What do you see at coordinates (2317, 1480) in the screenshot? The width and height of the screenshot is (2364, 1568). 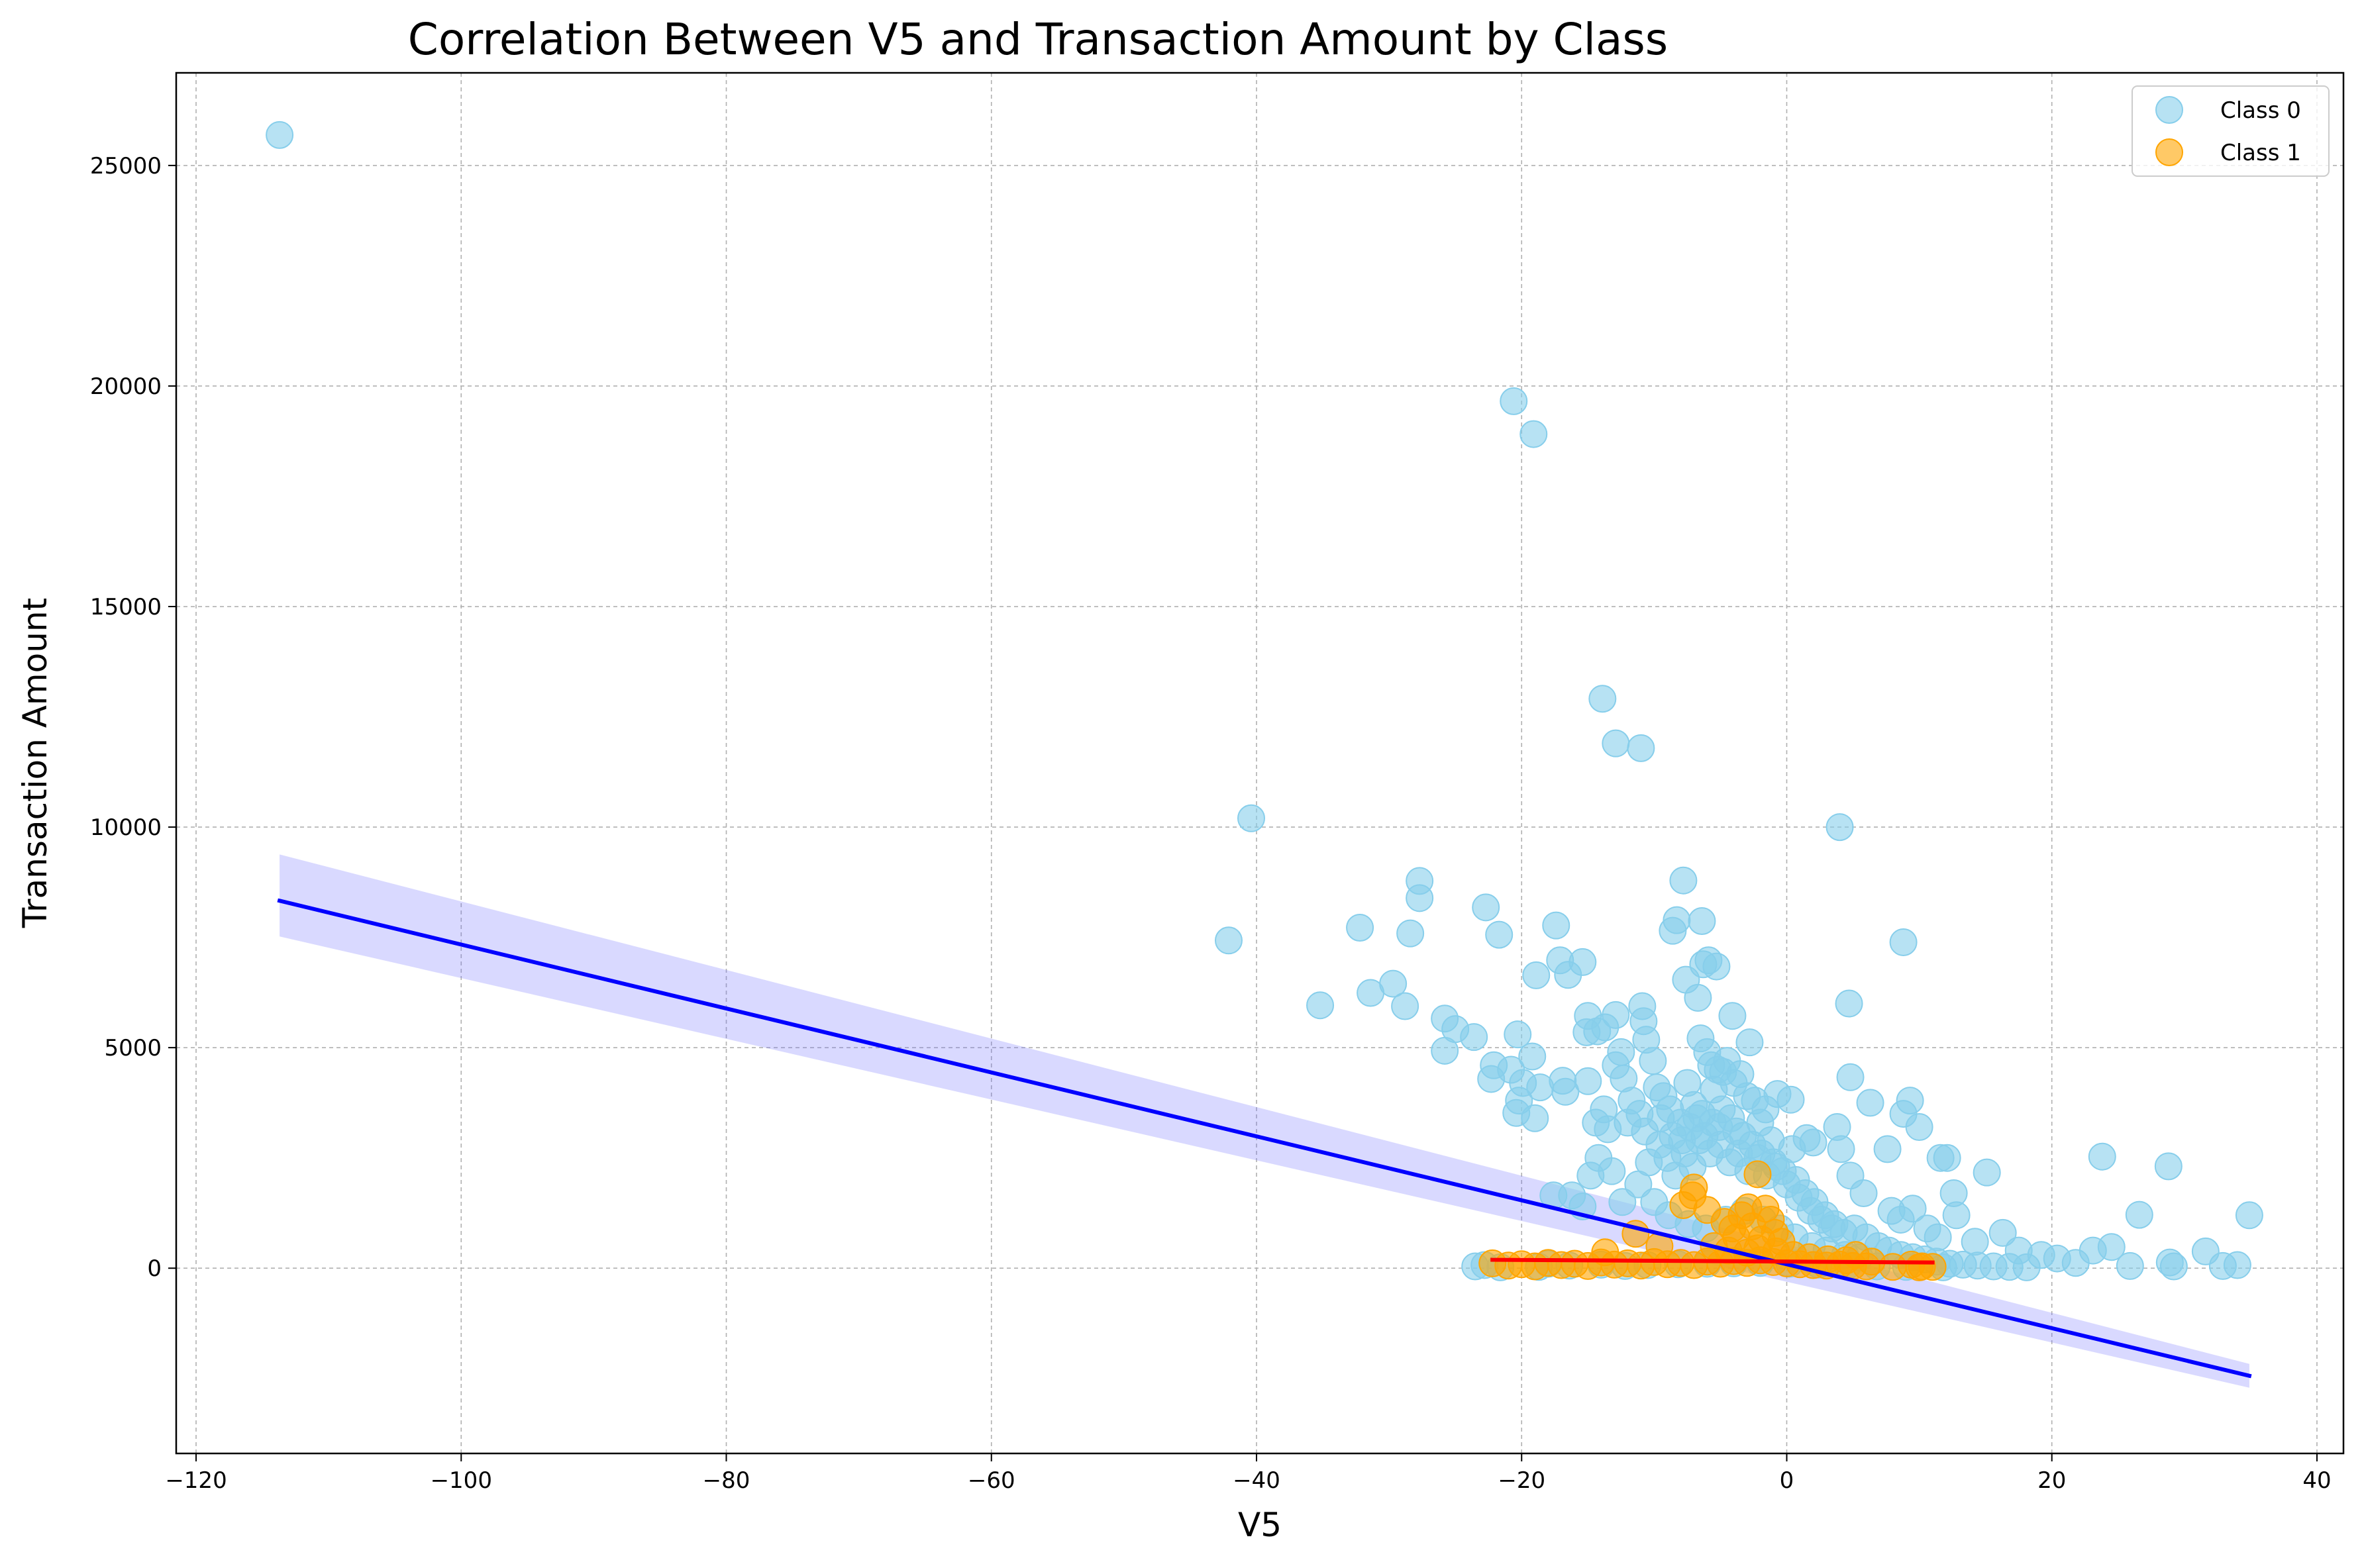 I see `x-tick-label: 40` at bounding box center [2317, 1480].